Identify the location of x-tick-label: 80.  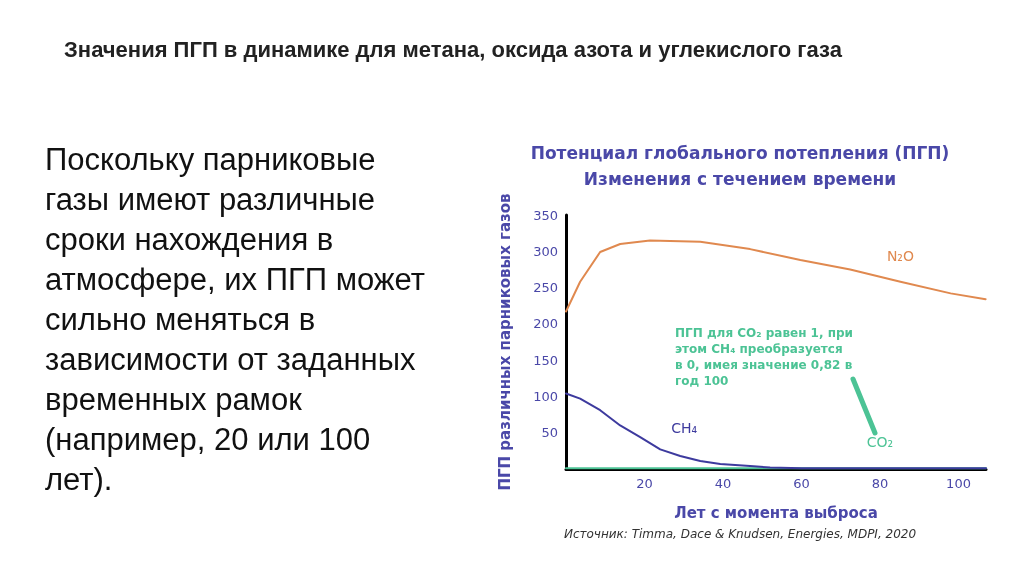
(880, 483).